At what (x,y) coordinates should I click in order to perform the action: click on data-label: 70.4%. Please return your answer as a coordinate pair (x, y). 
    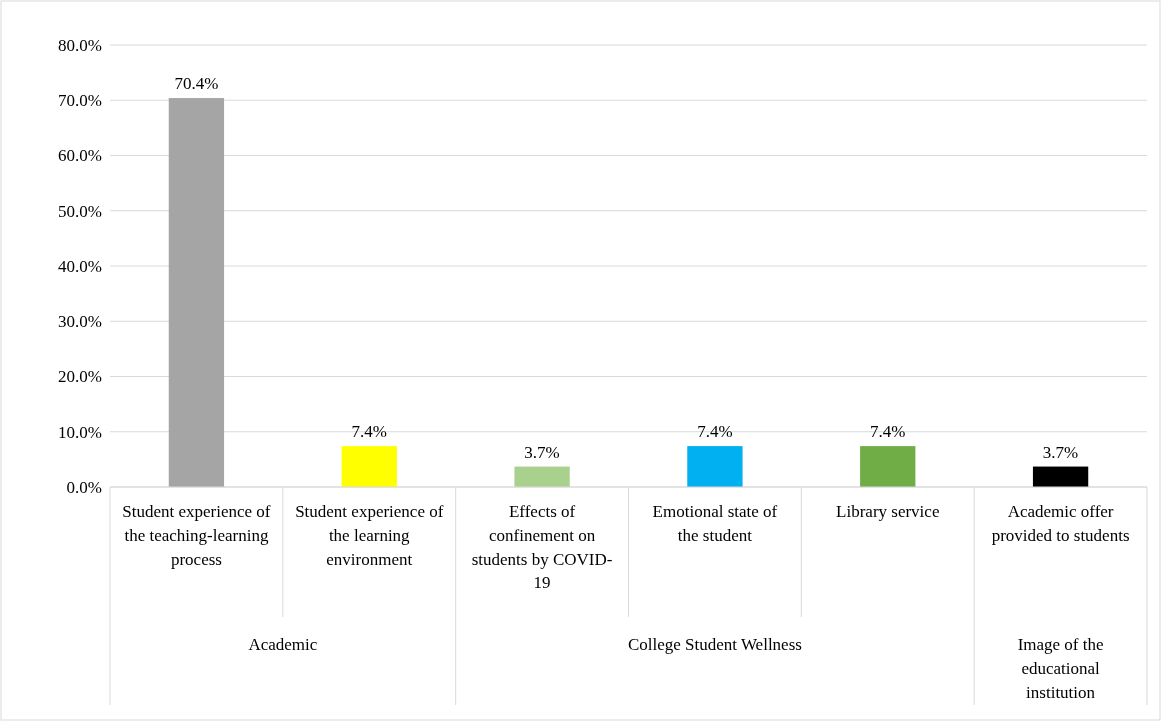
    Looking at the image, I should click on (196, 84).